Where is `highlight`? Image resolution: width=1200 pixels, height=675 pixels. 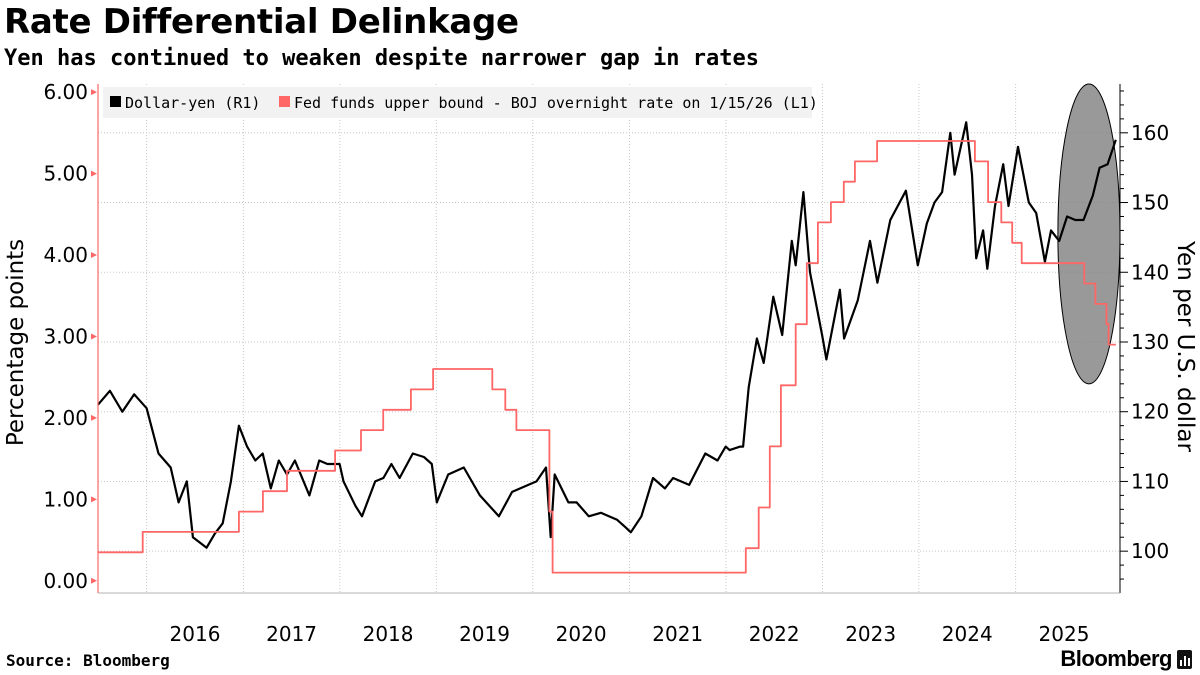
highlight is located at coordinates (1089, 234).